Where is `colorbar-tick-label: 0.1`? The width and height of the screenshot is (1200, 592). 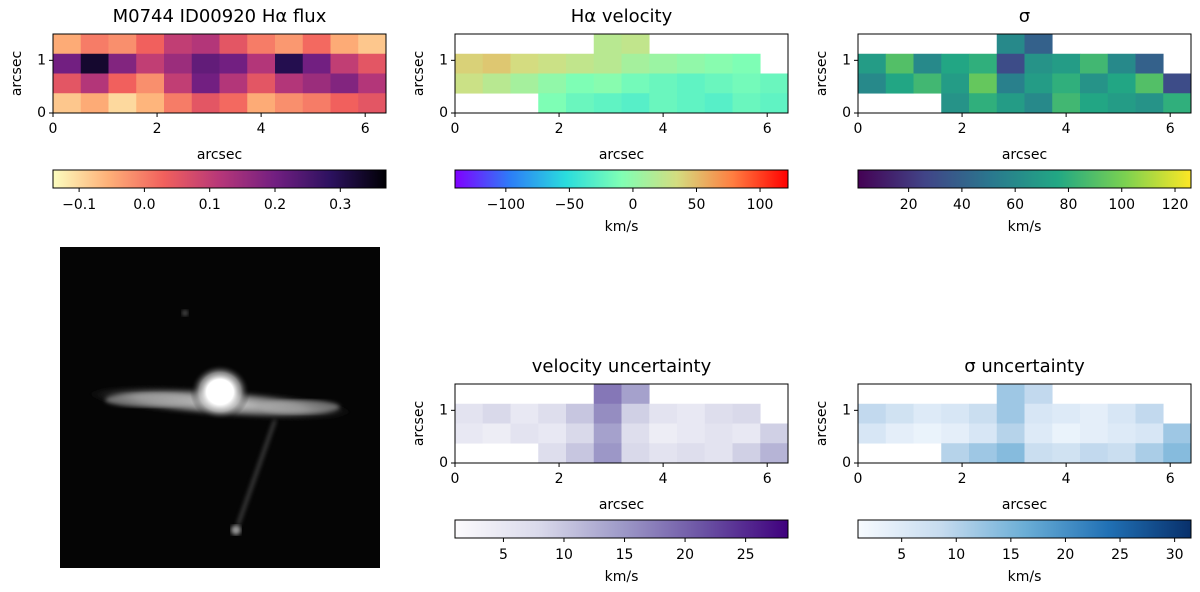 colorbar-tick-label: 0.1 is located at coordinates (210, 205).